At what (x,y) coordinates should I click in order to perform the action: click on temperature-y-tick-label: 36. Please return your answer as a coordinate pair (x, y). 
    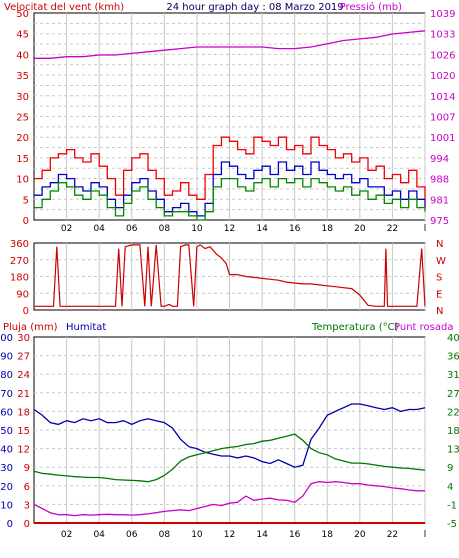
    Looking at the image, I should click on (453, 357).